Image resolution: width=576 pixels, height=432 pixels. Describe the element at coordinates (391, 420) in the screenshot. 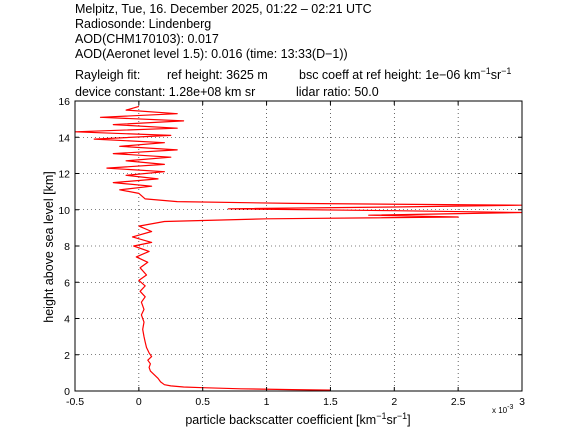

I see `x-label-mid: sr` at that location.